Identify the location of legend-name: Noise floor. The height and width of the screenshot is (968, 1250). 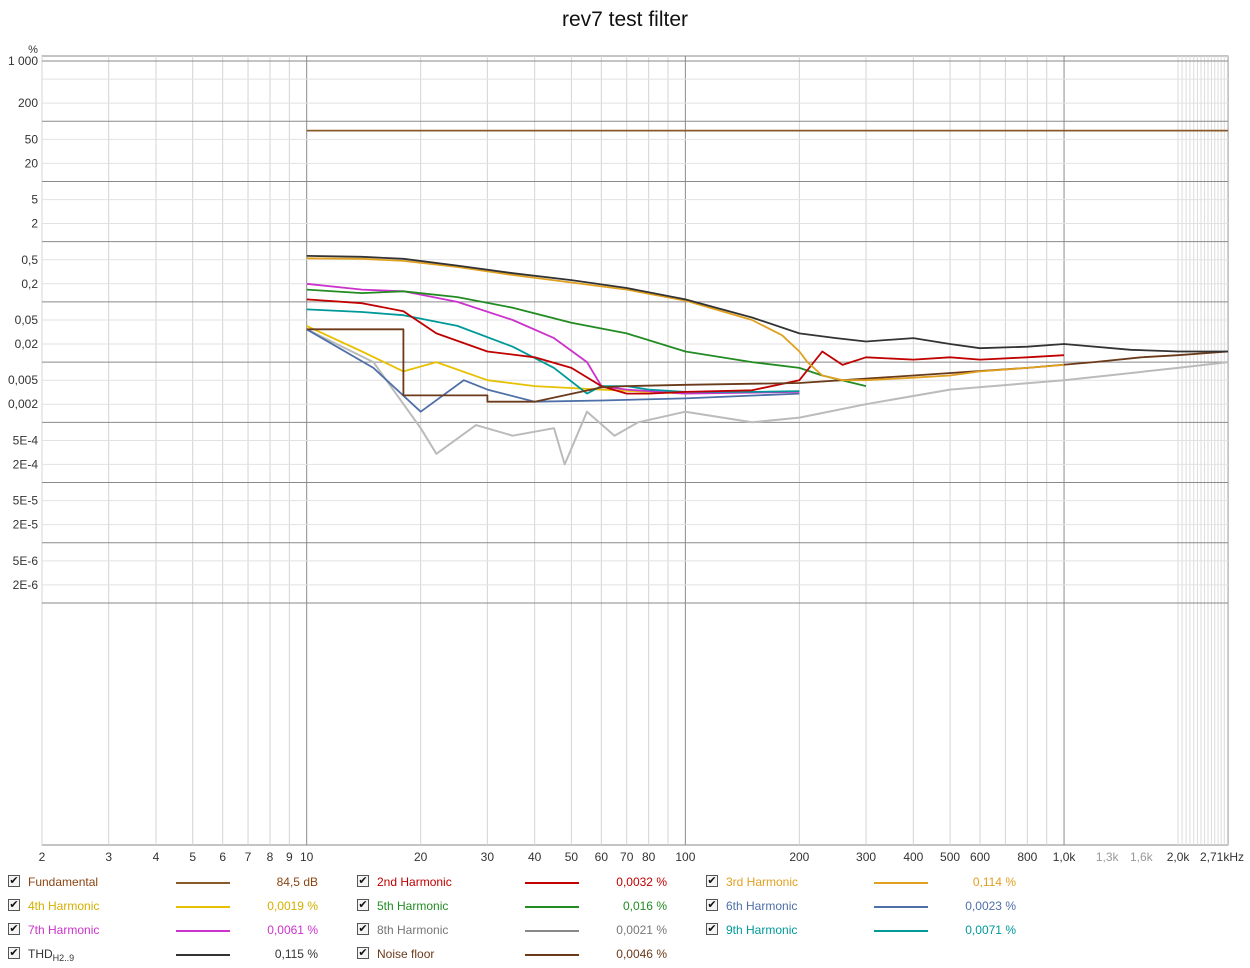
(406, 954).